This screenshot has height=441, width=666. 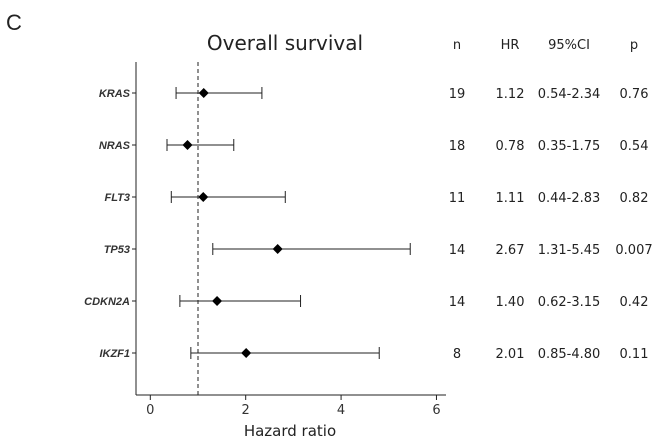 I want to click on ci-cell: 0.54-2.34, so click(x=569, y=94).